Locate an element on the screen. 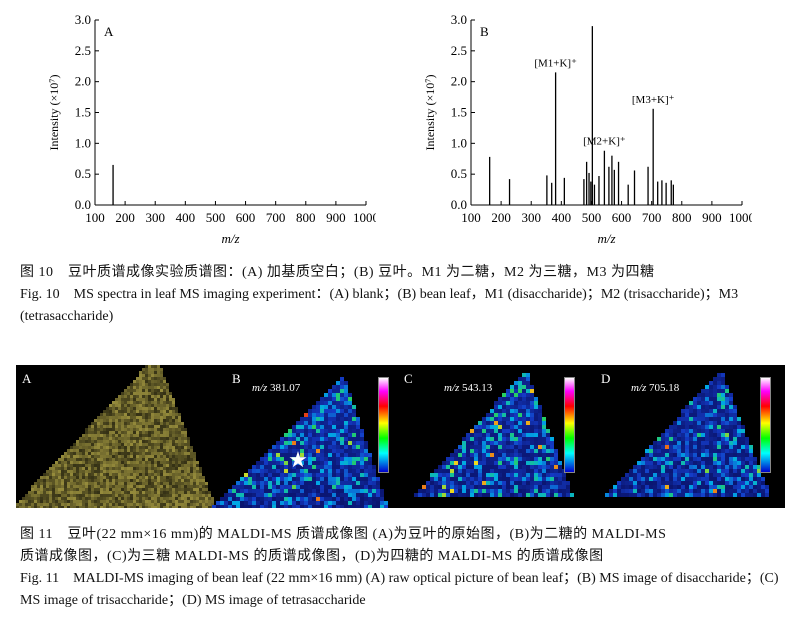 The width and height of the screenshot is (802, 639). panel-label-b: B is located at coordinates (236, 378).